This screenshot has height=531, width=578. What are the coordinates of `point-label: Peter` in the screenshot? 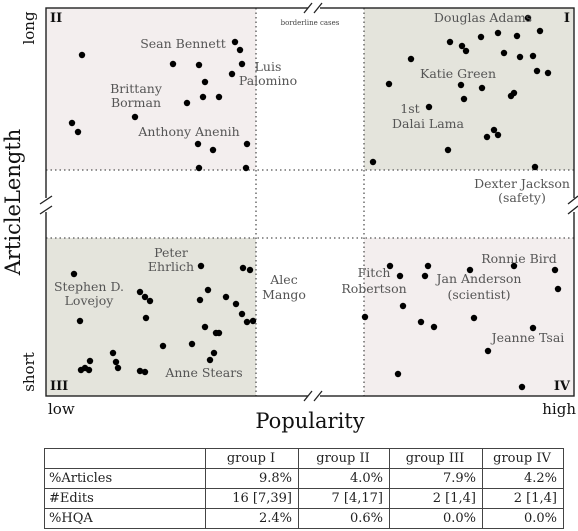 It's located at (171, 252).